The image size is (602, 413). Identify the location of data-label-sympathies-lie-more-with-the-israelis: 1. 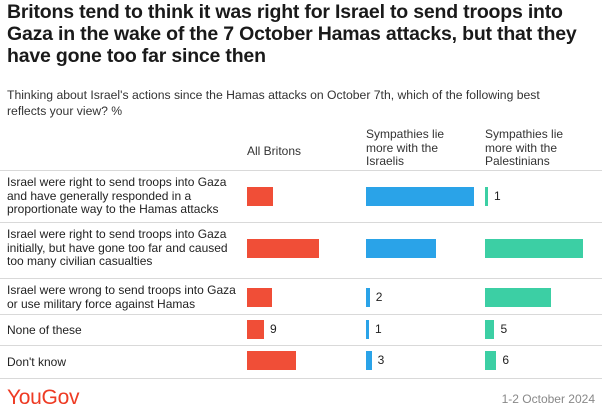
(378, 329).